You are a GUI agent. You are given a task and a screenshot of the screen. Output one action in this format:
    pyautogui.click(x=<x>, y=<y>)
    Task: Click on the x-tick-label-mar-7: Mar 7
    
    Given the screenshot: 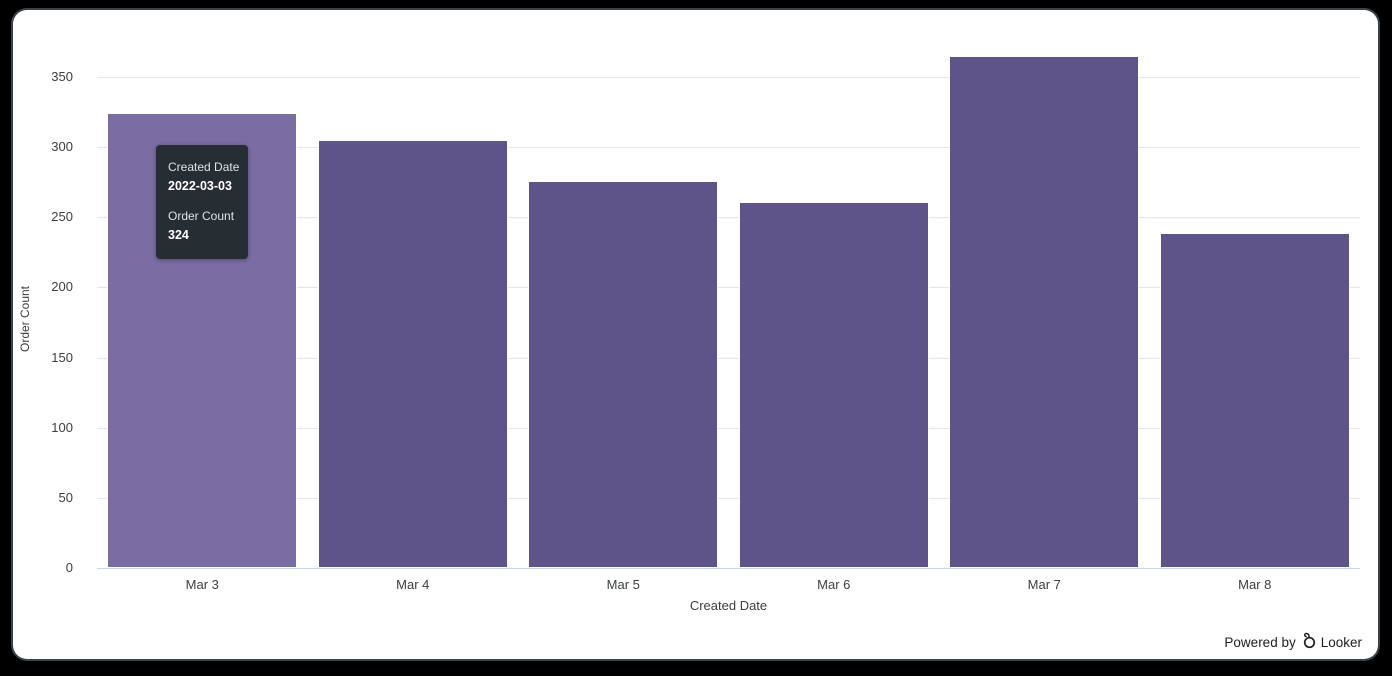 What is the action you would take?
    pyautogui.click(x=1044, y=584)
    